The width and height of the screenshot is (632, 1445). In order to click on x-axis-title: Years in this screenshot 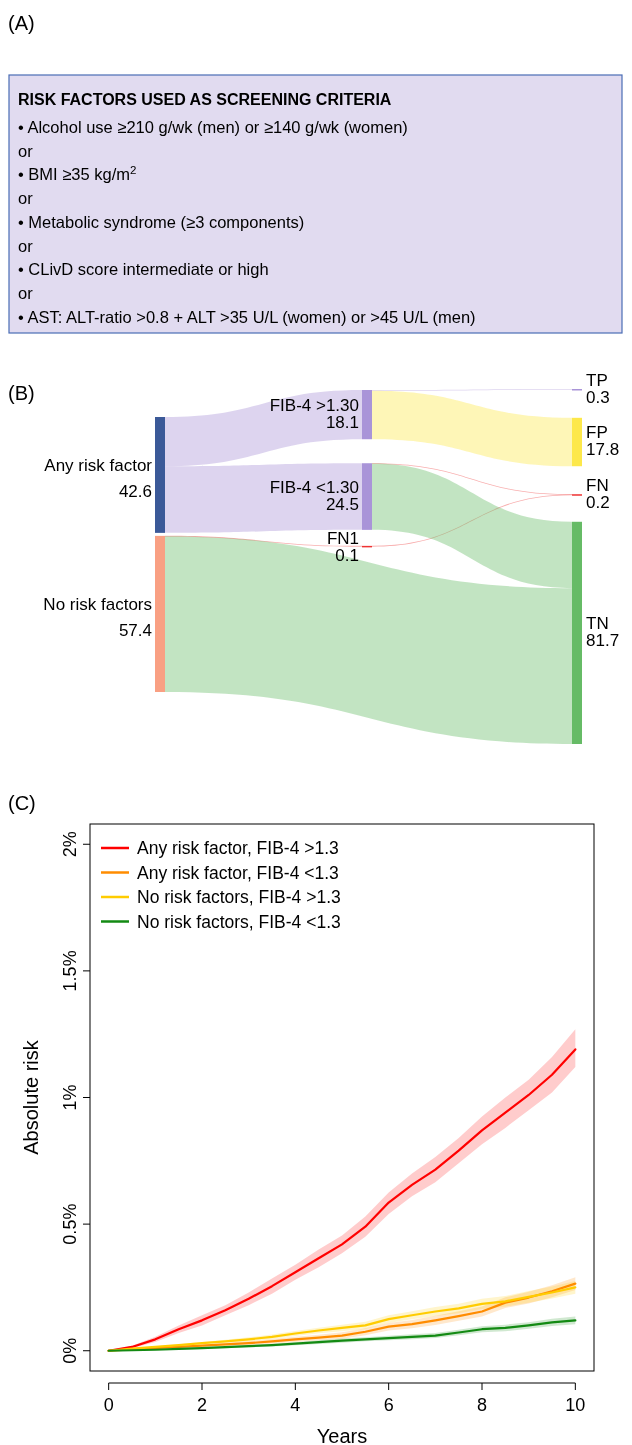, I will do `click(342, 1435)`.